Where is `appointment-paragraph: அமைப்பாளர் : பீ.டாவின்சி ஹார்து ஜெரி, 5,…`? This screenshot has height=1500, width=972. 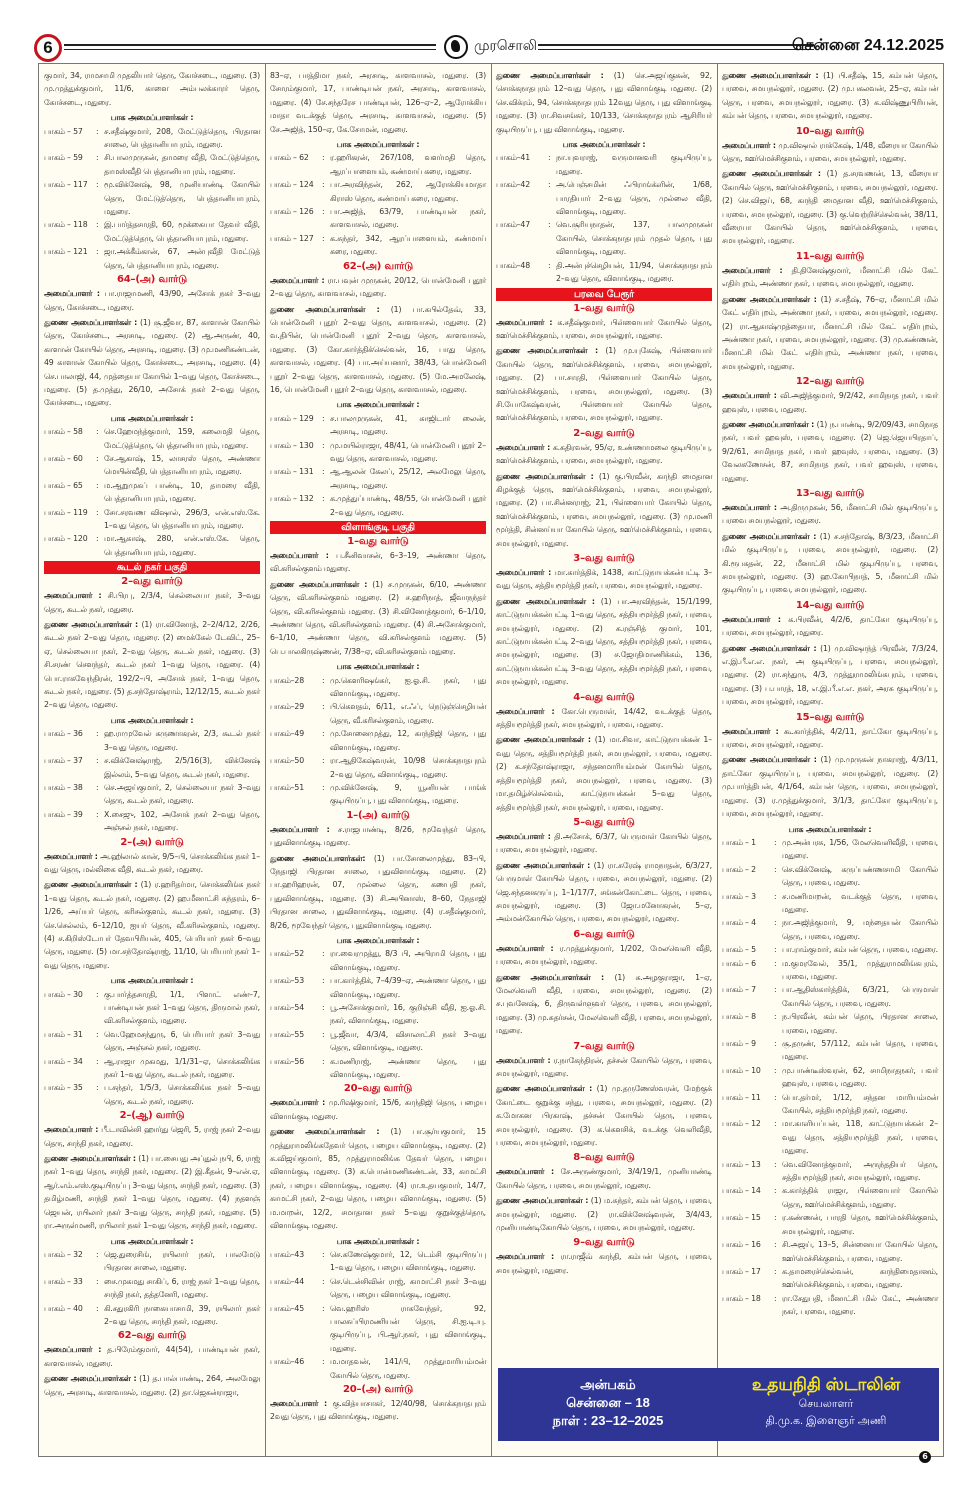
appointment-paragraph: அமைப்பாளர் : பீ.டாவின்சி ஹார்து ஜெரி, 5,… is located at coordinates (152, 1136).